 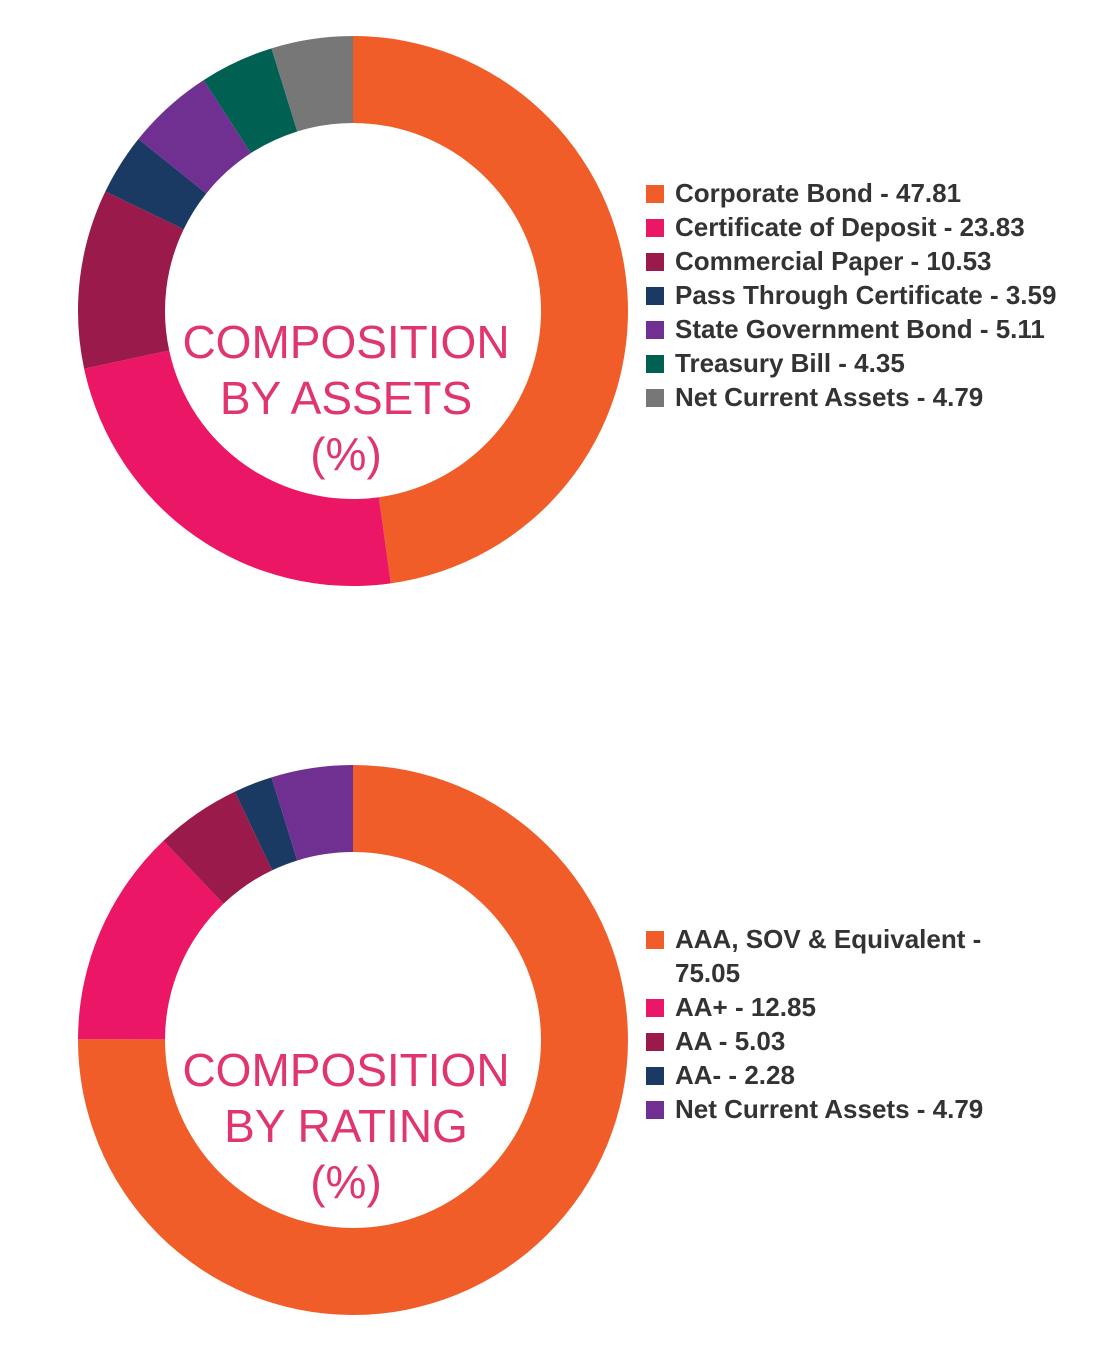 What do you see at coordinates (818, 193) in the screenshot?
I see `legend-label: Corporate Bond - 47.81` at bounding box center [818, 193].